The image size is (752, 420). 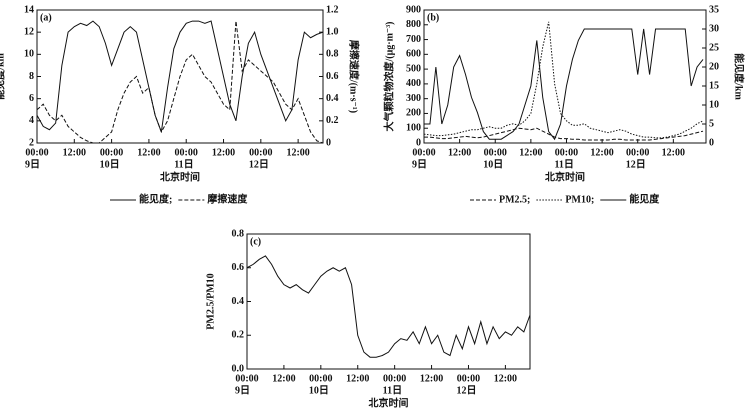 I want to click on y2-tick-label: 5, so click(x=711, y=123).